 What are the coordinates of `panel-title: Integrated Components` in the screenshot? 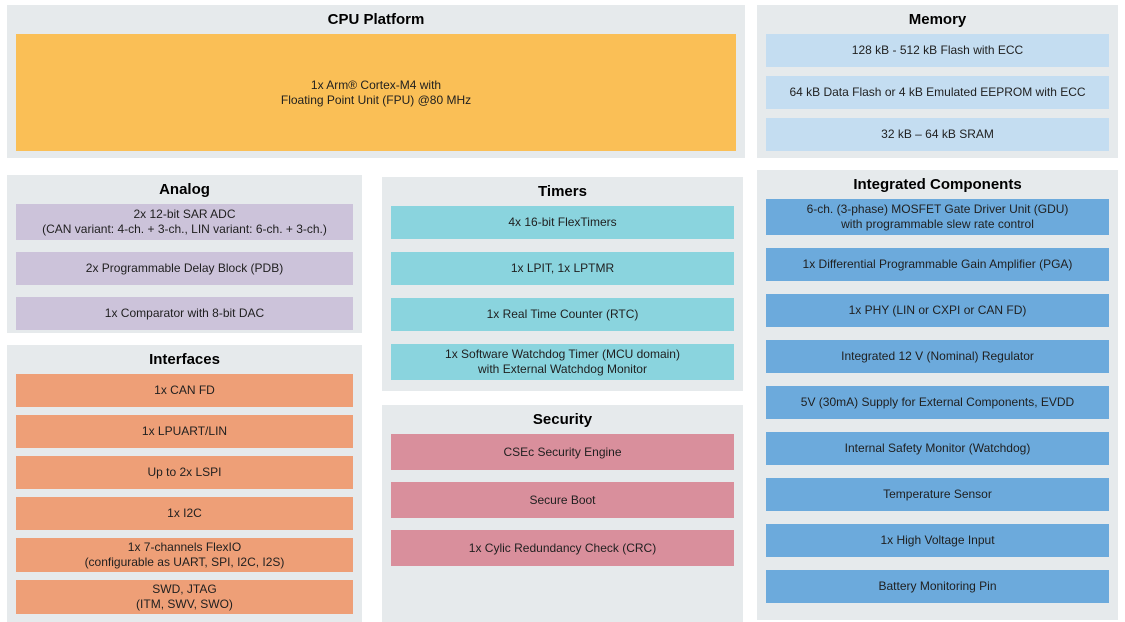 It's located at (937, 184).